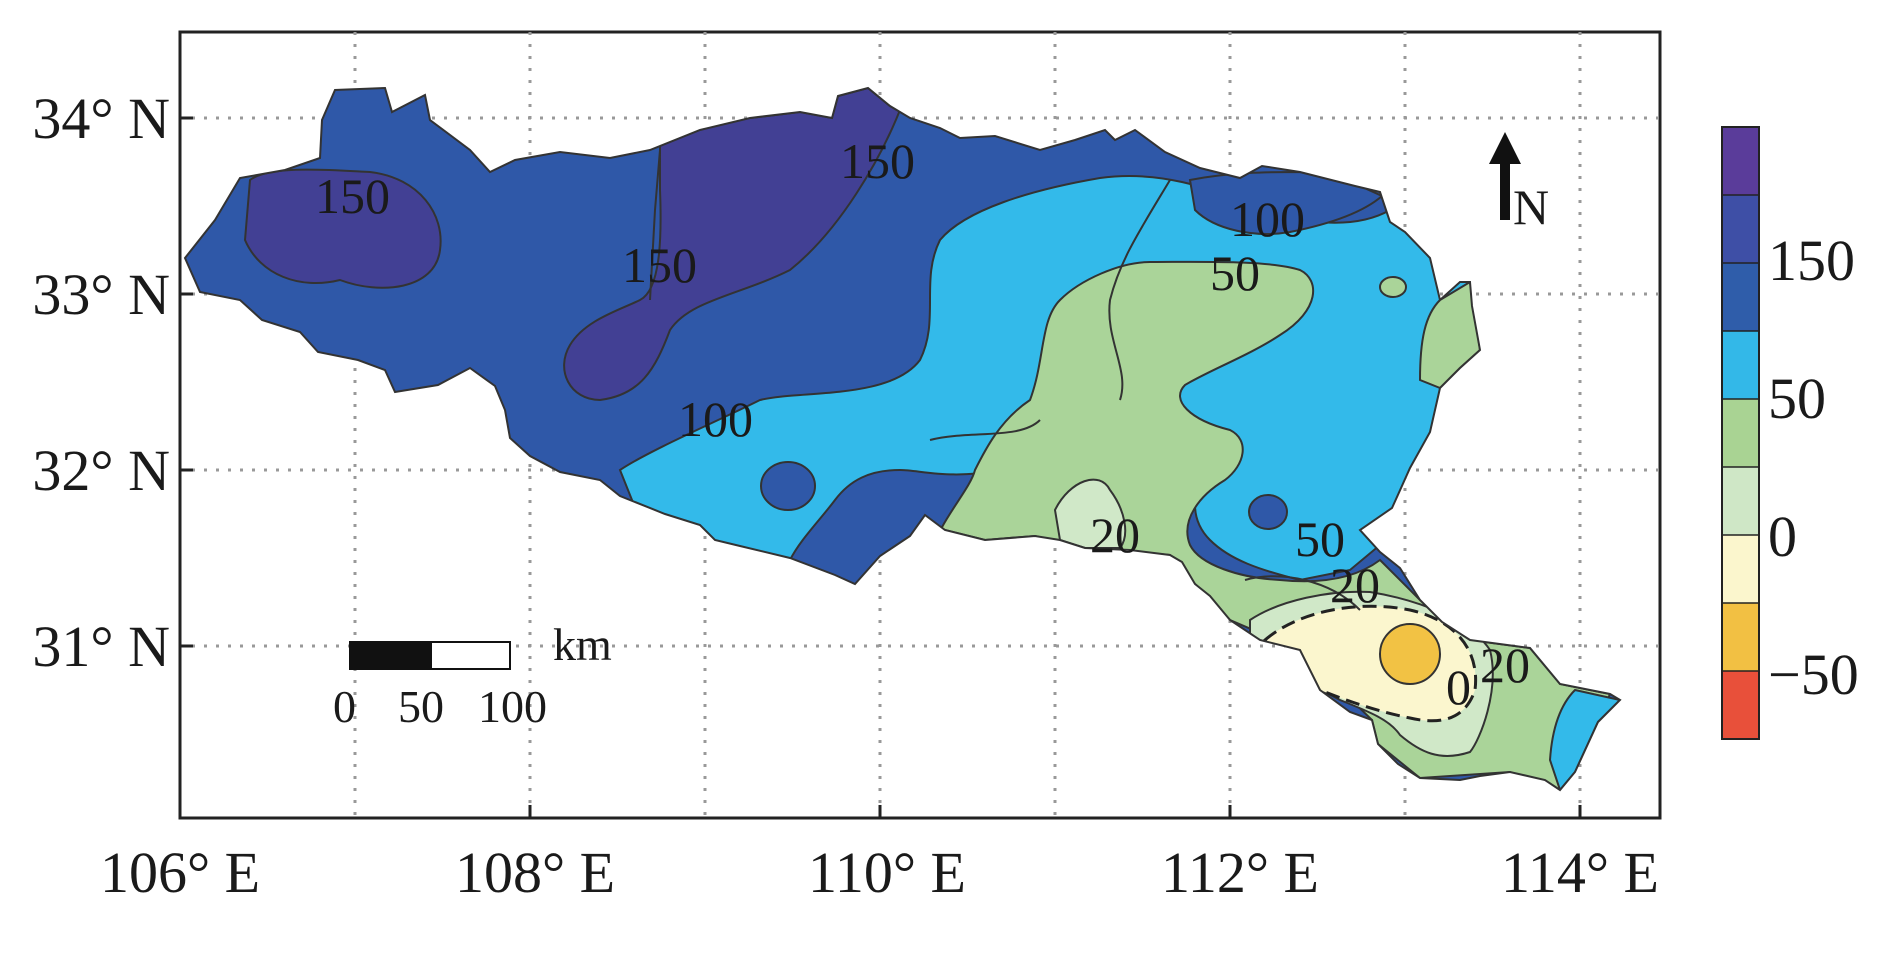  I want to click on contour-label-50-b: 50, so click(1320, 539).